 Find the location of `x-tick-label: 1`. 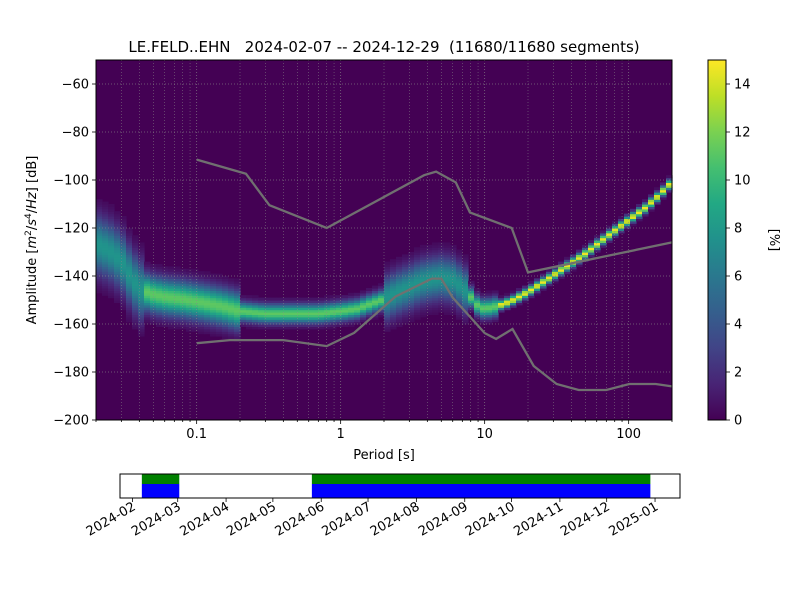

x-tick-label: 1 is located at coordinates (341, 434).